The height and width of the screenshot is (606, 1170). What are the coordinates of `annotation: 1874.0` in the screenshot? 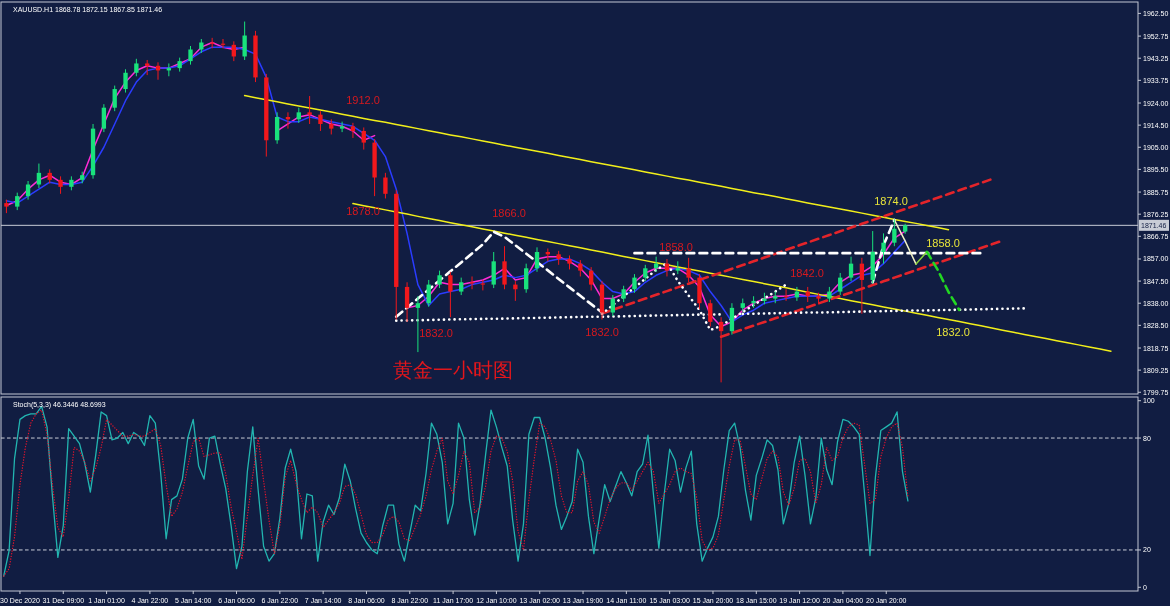 It's located at (891, 201).